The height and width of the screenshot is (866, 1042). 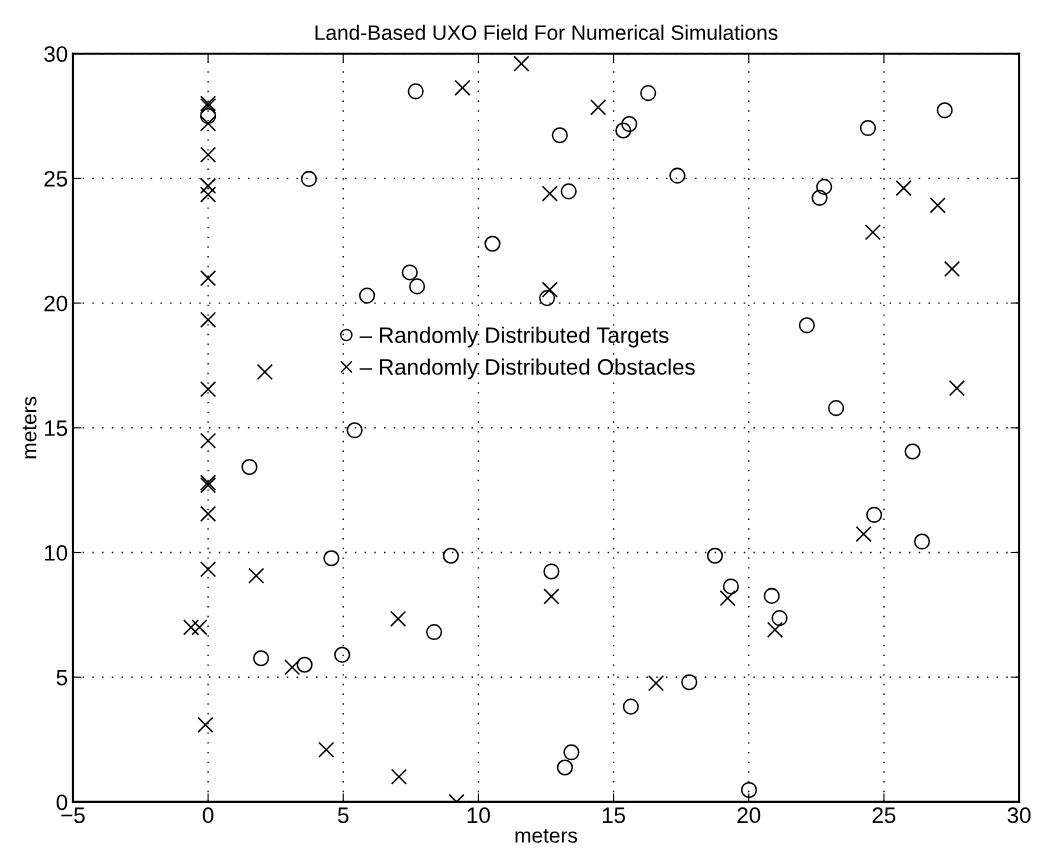 I want to click on y-axis-title: meters, so click(x=29, y=427).